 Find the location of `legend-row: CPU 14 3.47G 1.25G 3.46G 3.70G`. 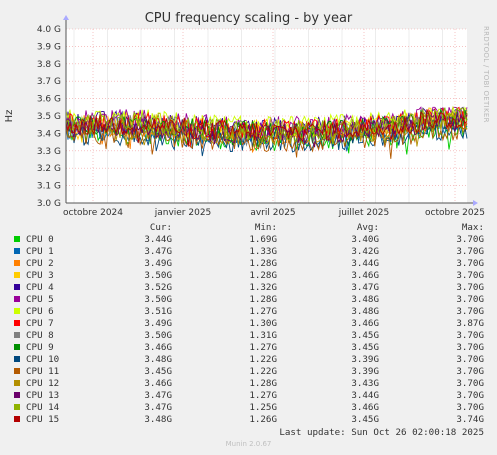

legend-row: CPU 14 3.47G 1.25G 3.46G 3.70G is located at coordinates (248, 408).